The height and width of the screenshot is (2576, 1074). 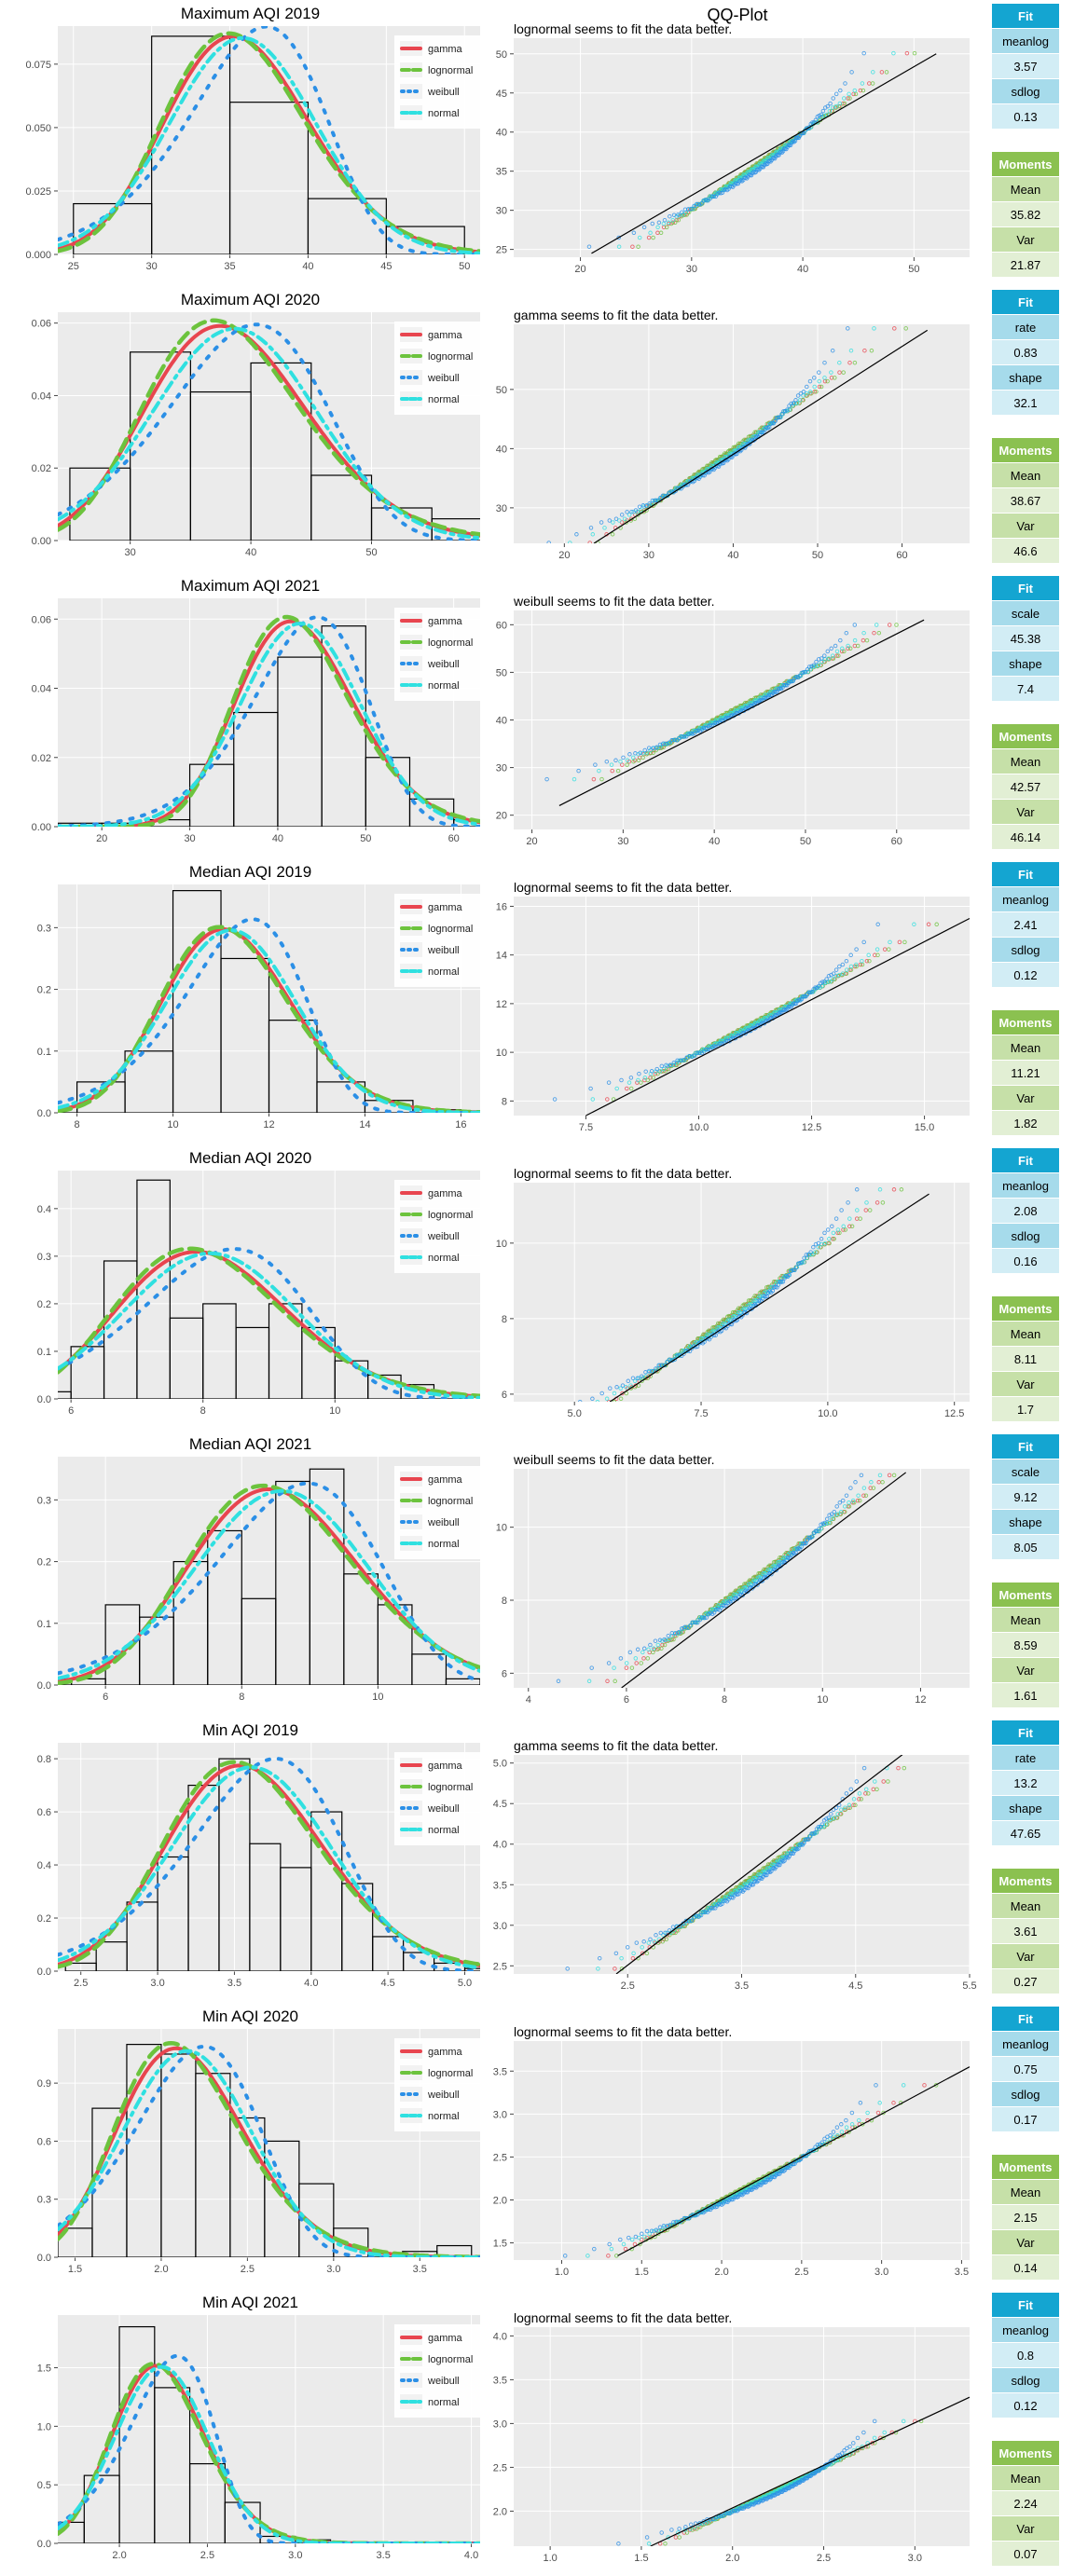 What do you see at coordinates (130, 552) in the screenshot?
I see `x-tick-label: 30` at bounding box center [130, 552].